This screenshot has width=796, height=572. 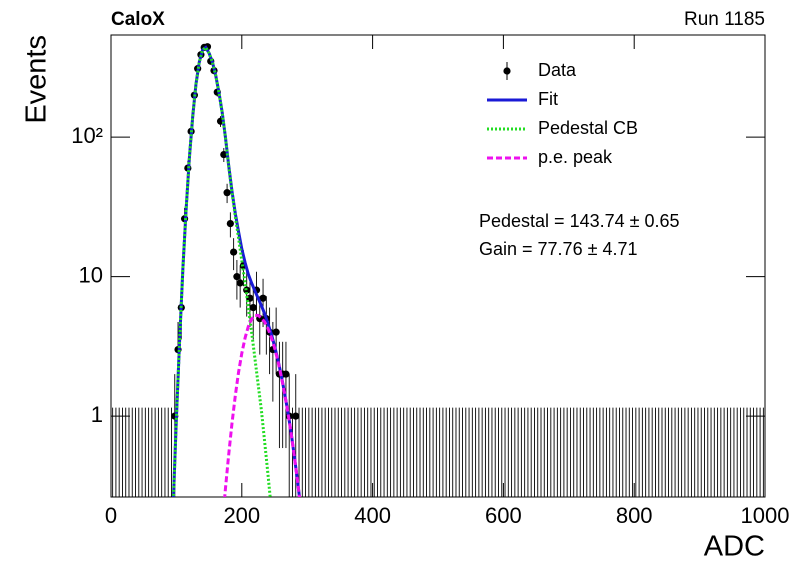 What do you see at coordinates (262, 405) in the screenshot?
I see `curve` at bounding box center [262, 405].